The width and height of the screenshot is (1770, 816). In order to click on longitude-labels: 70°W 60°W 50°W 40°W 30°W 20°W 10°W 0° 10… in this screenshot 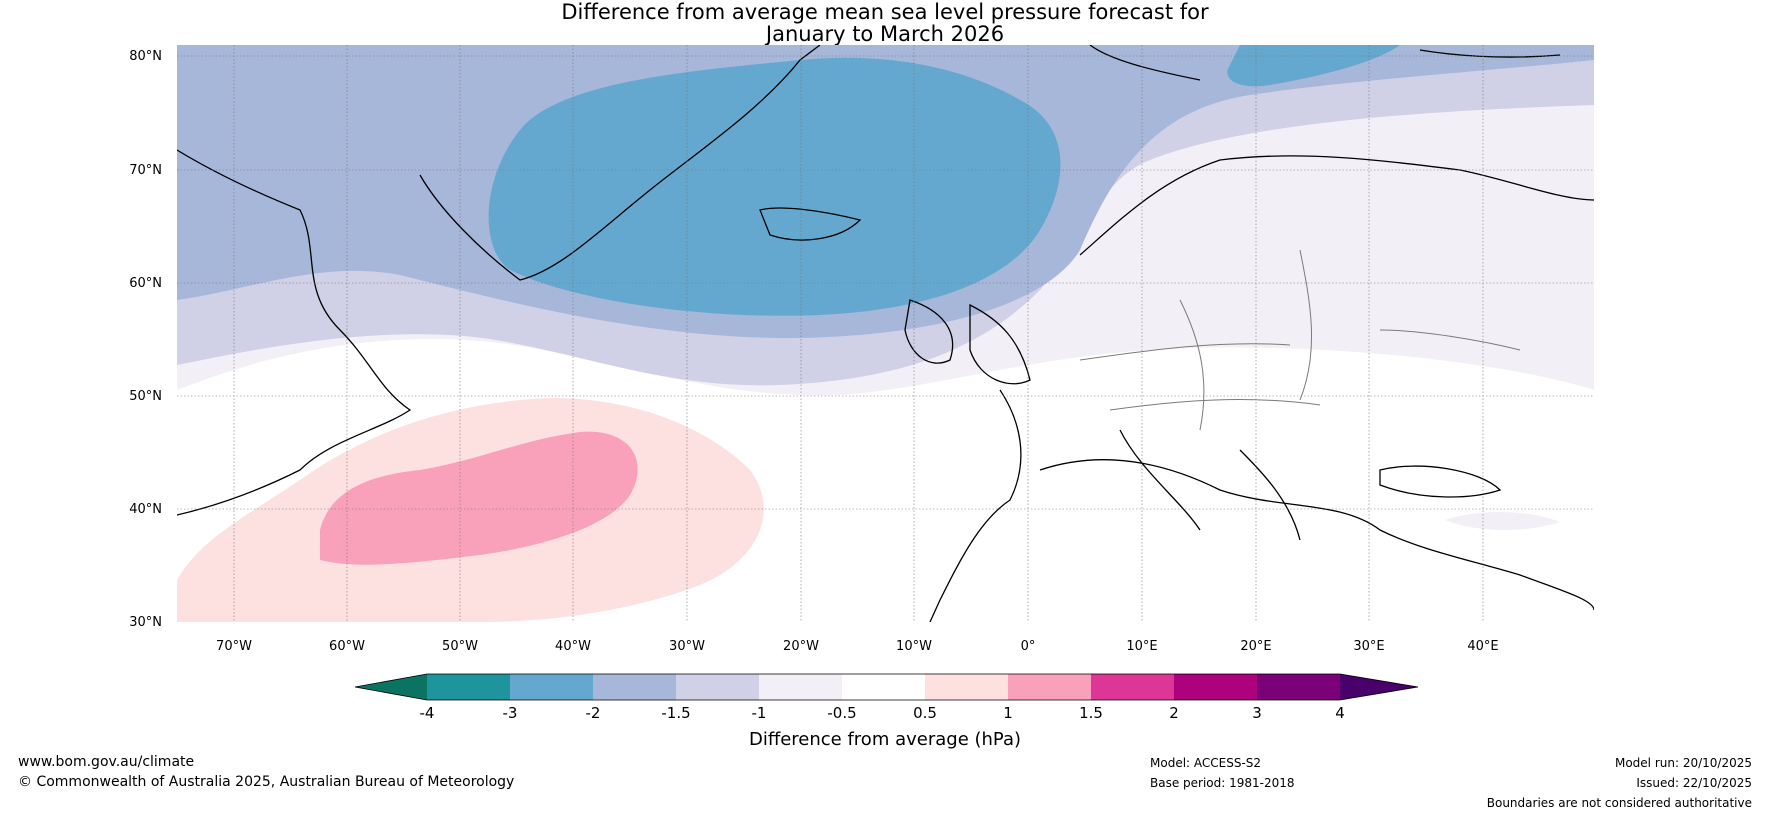, I will do `click(857, 646)`.